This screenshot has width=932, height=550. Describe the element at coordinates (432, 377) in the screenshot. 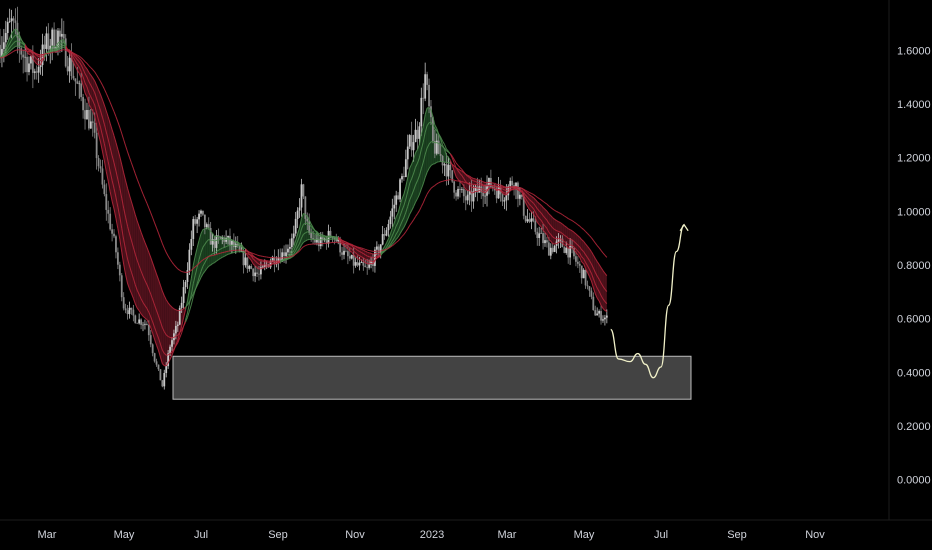

I see `support-zone` at that location.